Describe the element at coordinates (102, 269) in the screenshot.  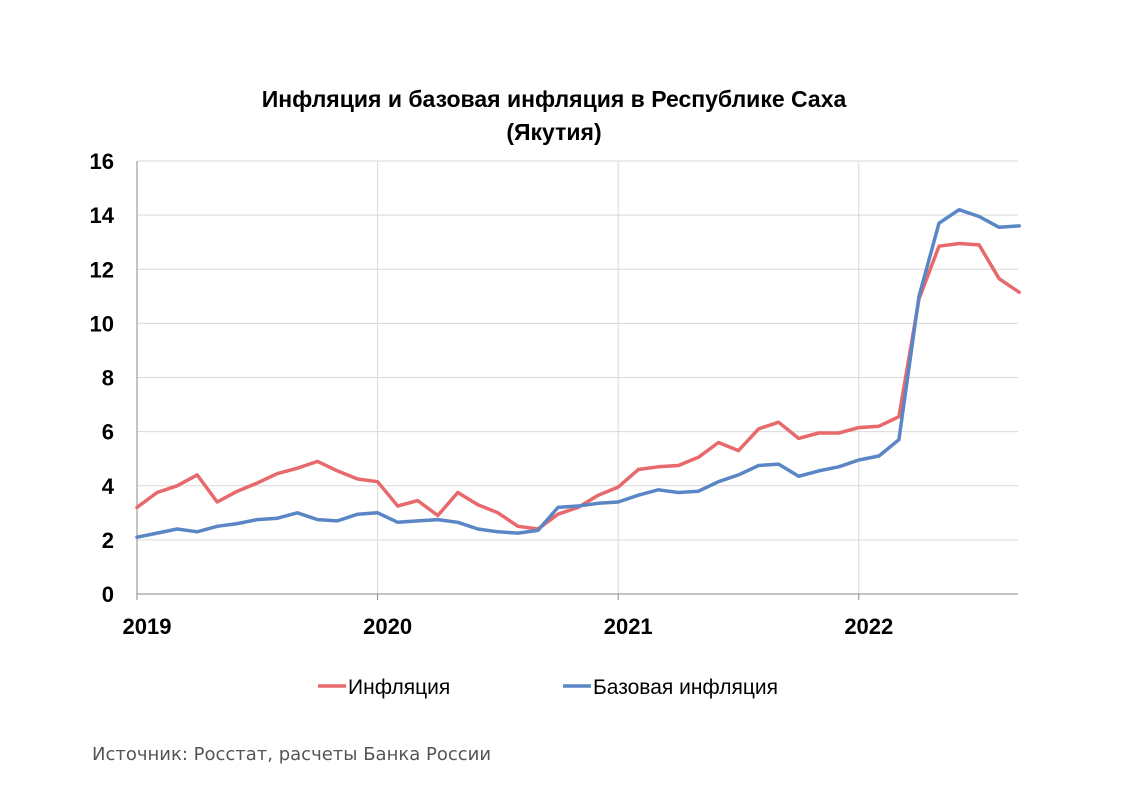
I see `y-tick-label: 12` at that location.